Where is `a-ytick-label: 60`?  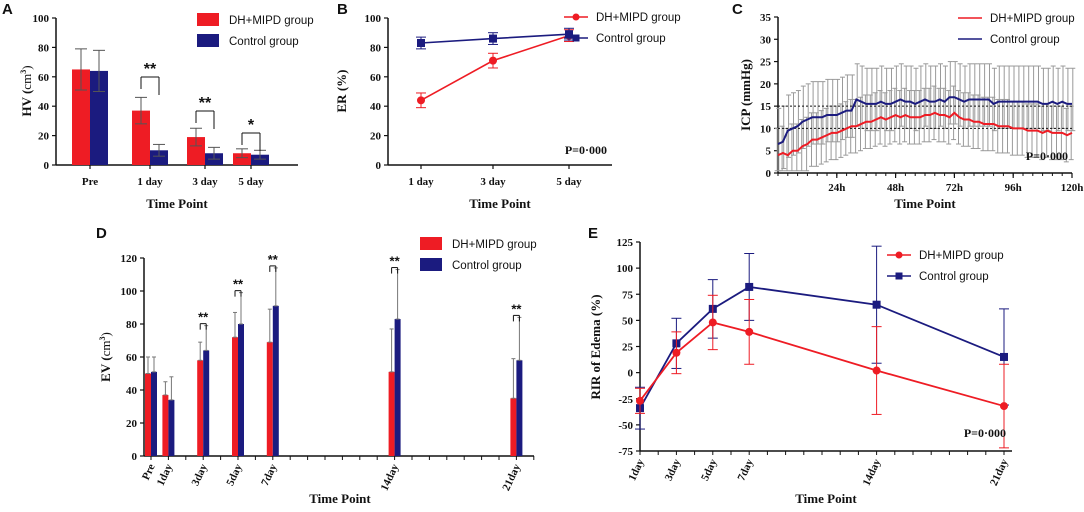 a-ytick-label: 60 is located at coordinates (44, 78).